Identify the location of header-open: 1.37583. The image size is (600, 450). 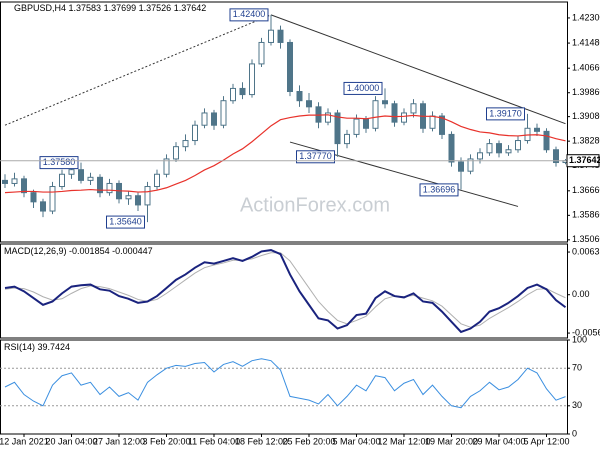
(85, 8).